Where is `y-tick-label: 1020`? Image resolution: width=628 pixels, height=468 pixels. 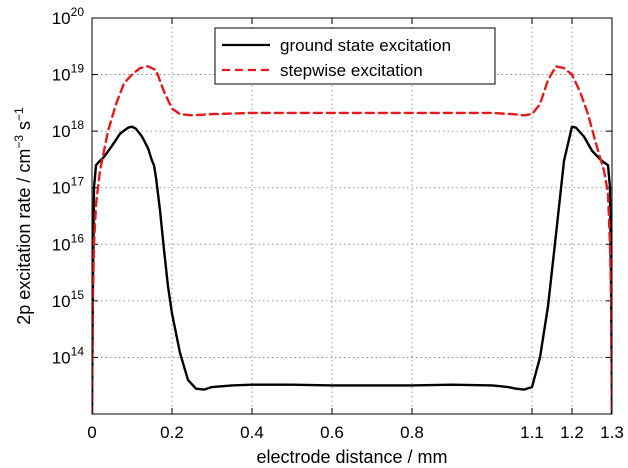
y-tick-label: 1020 is located at coordinates (68, 16).